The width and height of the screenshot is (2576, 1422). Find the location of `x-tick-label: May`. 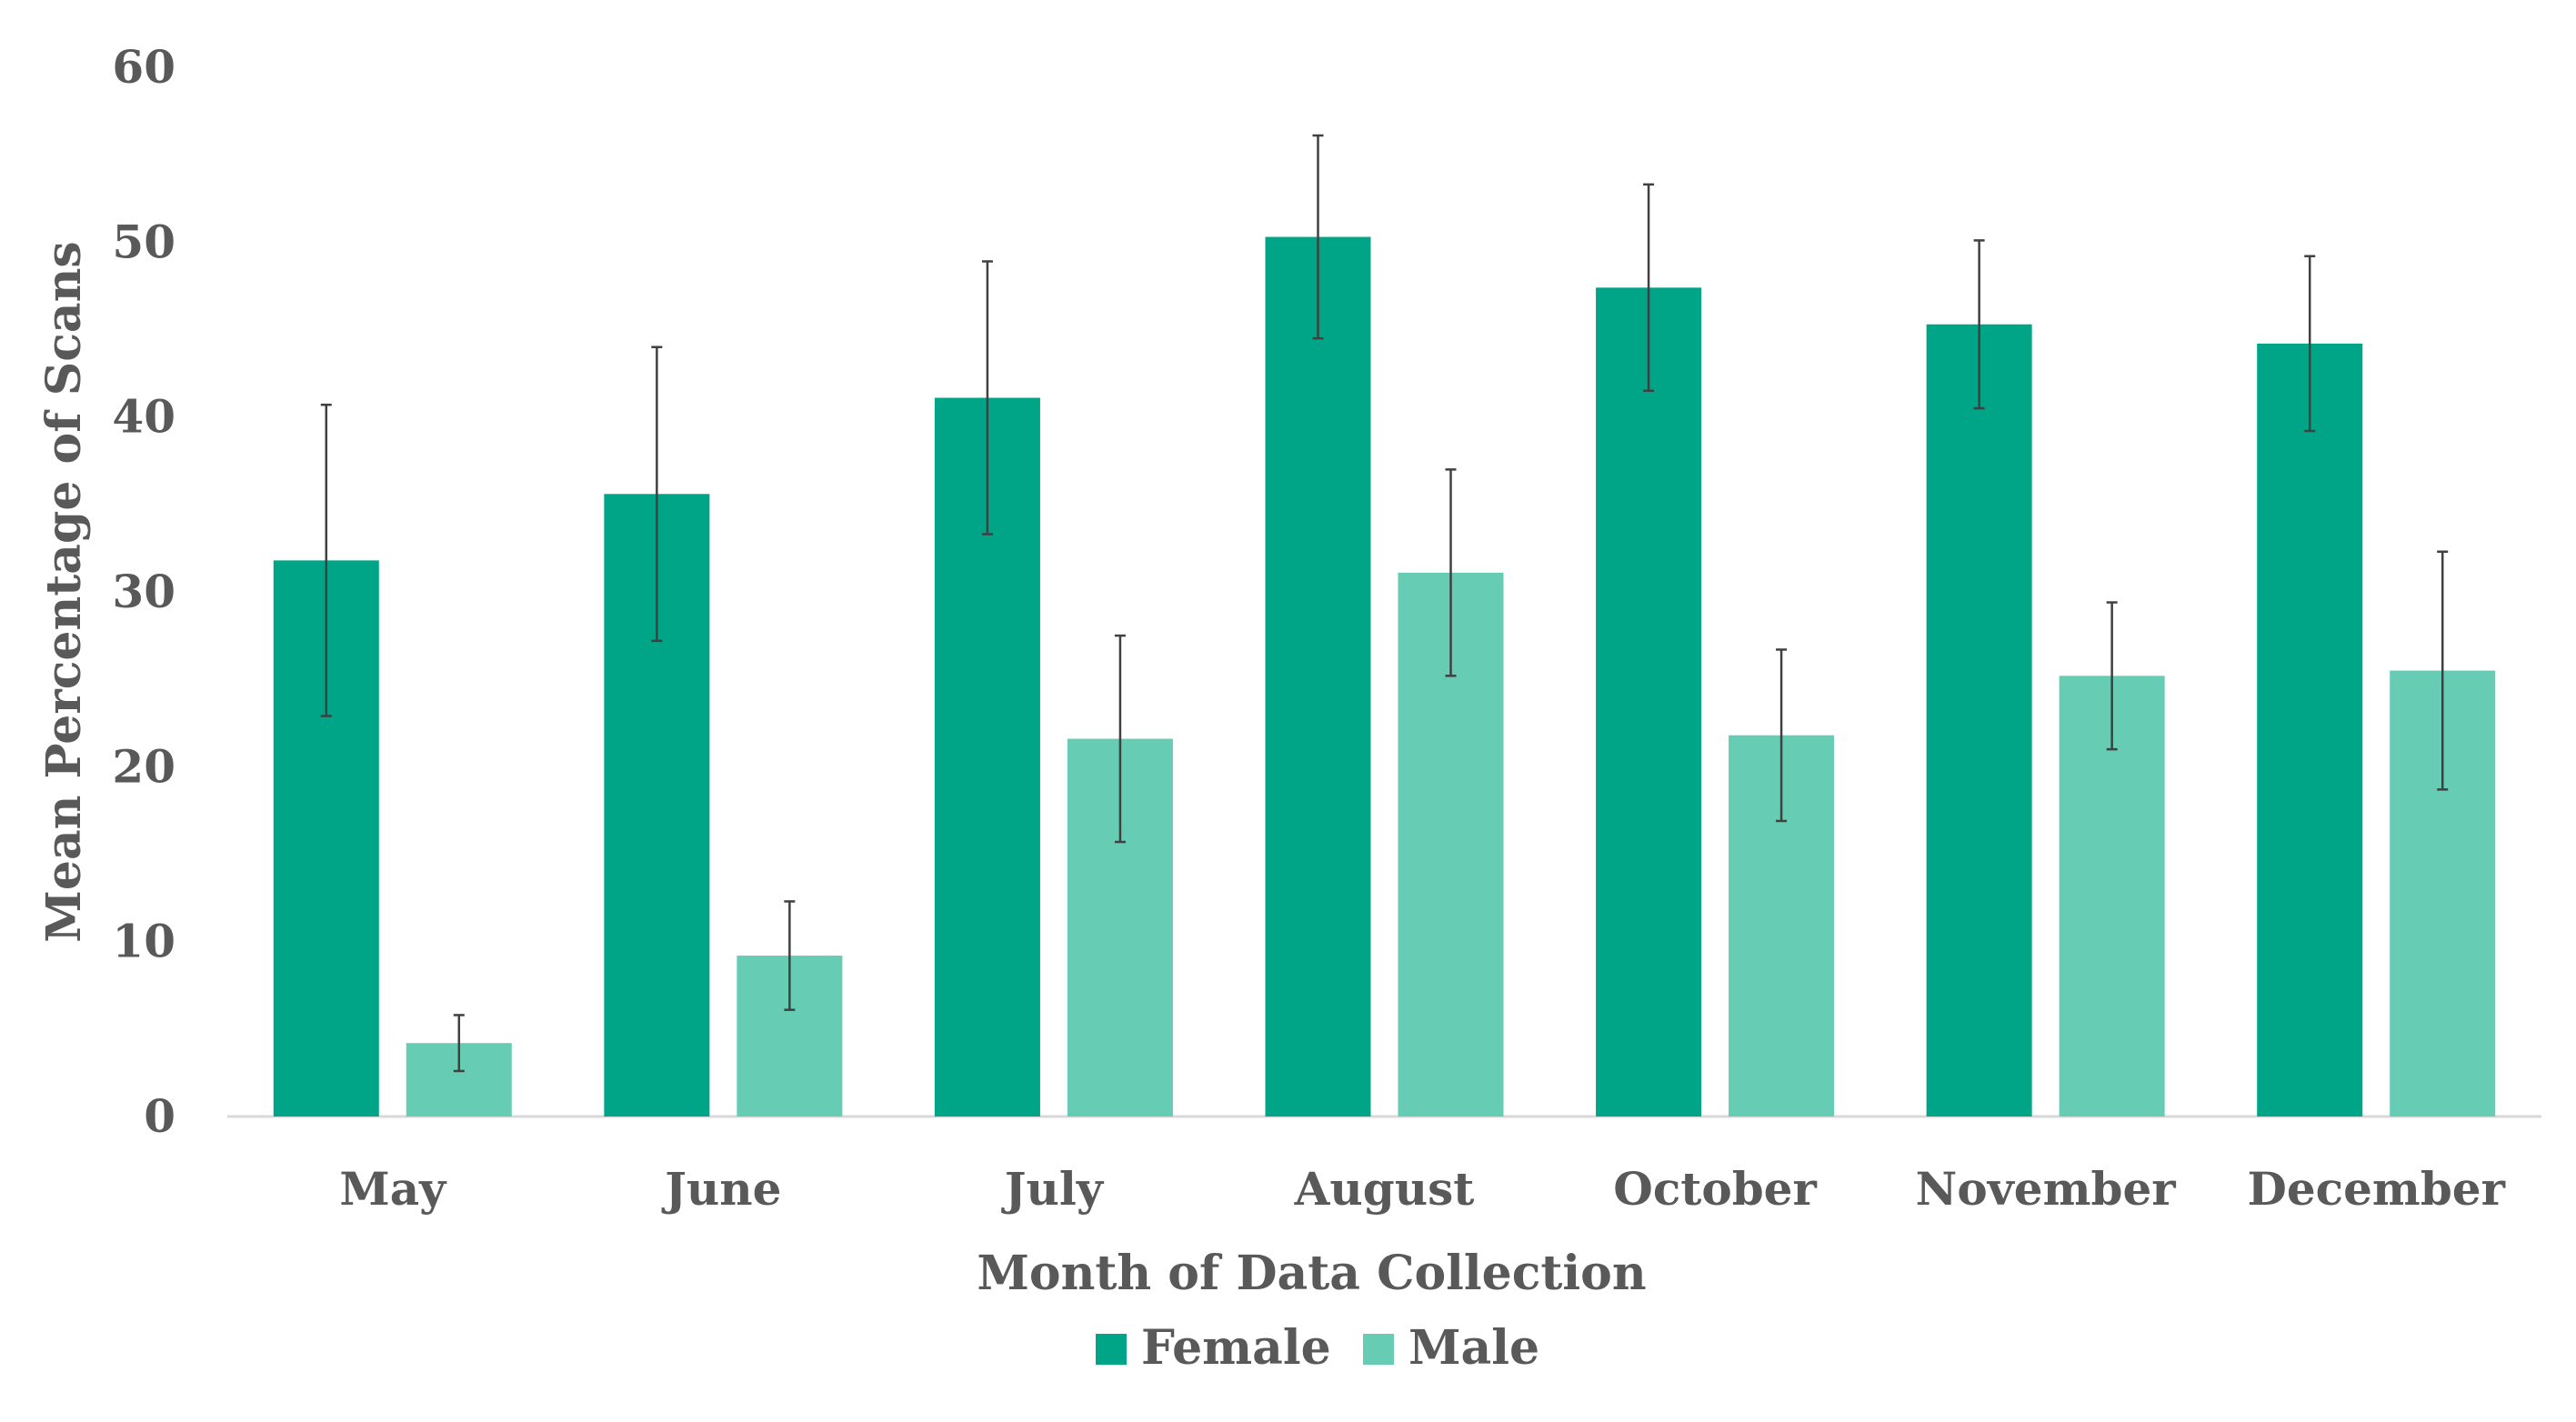

x-tick-label: May is located at coordinates (393, 1189).